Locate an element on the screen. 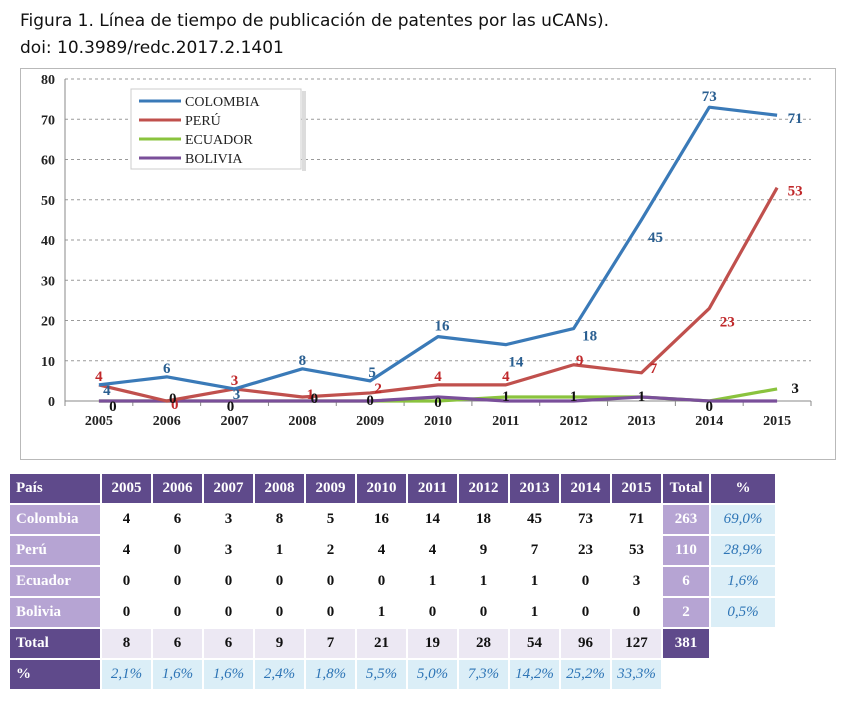 Image resolution: width=852 pixels, height=712 pixels. year-percent: 2,1% is located at coordinates (126, 674).